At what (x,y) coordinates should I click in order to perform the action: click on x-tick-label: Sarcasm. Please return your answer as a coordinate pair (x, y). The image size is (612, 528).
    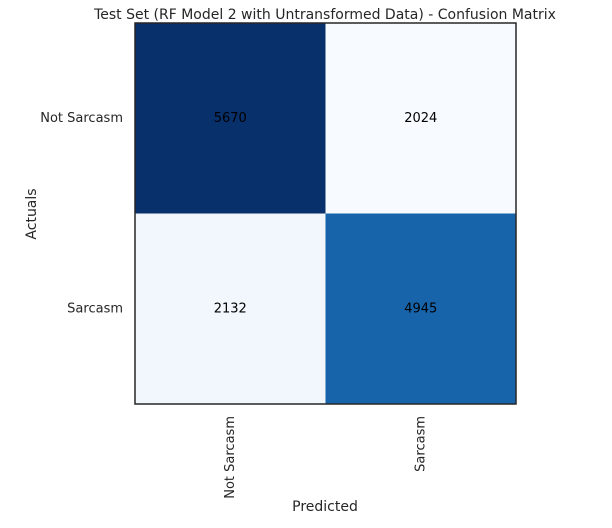
    Looking at the image, I should click on (420, 444).